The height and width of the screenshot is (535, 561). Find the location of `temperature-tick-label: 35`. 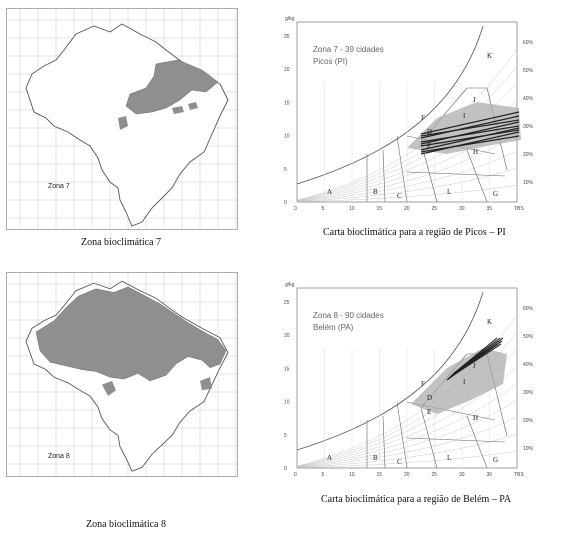

temperature-tick-label: 35 is located at coordinates (490, 209).